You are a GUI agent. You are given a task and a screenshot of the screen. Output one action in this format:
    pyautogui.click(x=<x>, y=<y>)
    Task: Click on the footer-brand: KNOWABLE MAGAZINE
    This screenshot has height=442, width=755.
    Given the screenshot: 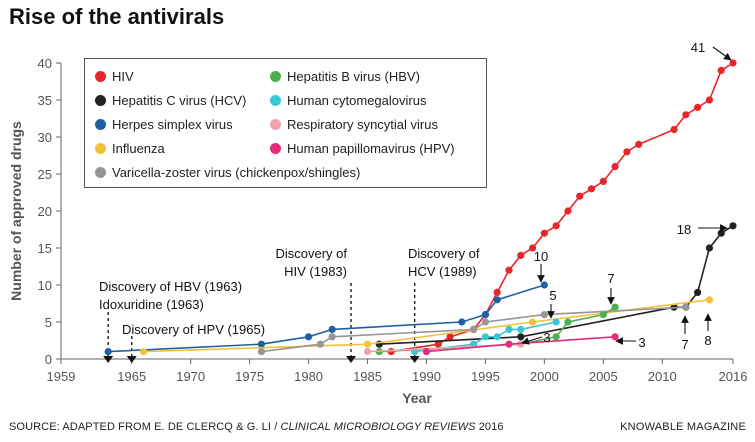 What is the action you would take?
    pyautogui.click(x=683, y=427)
    